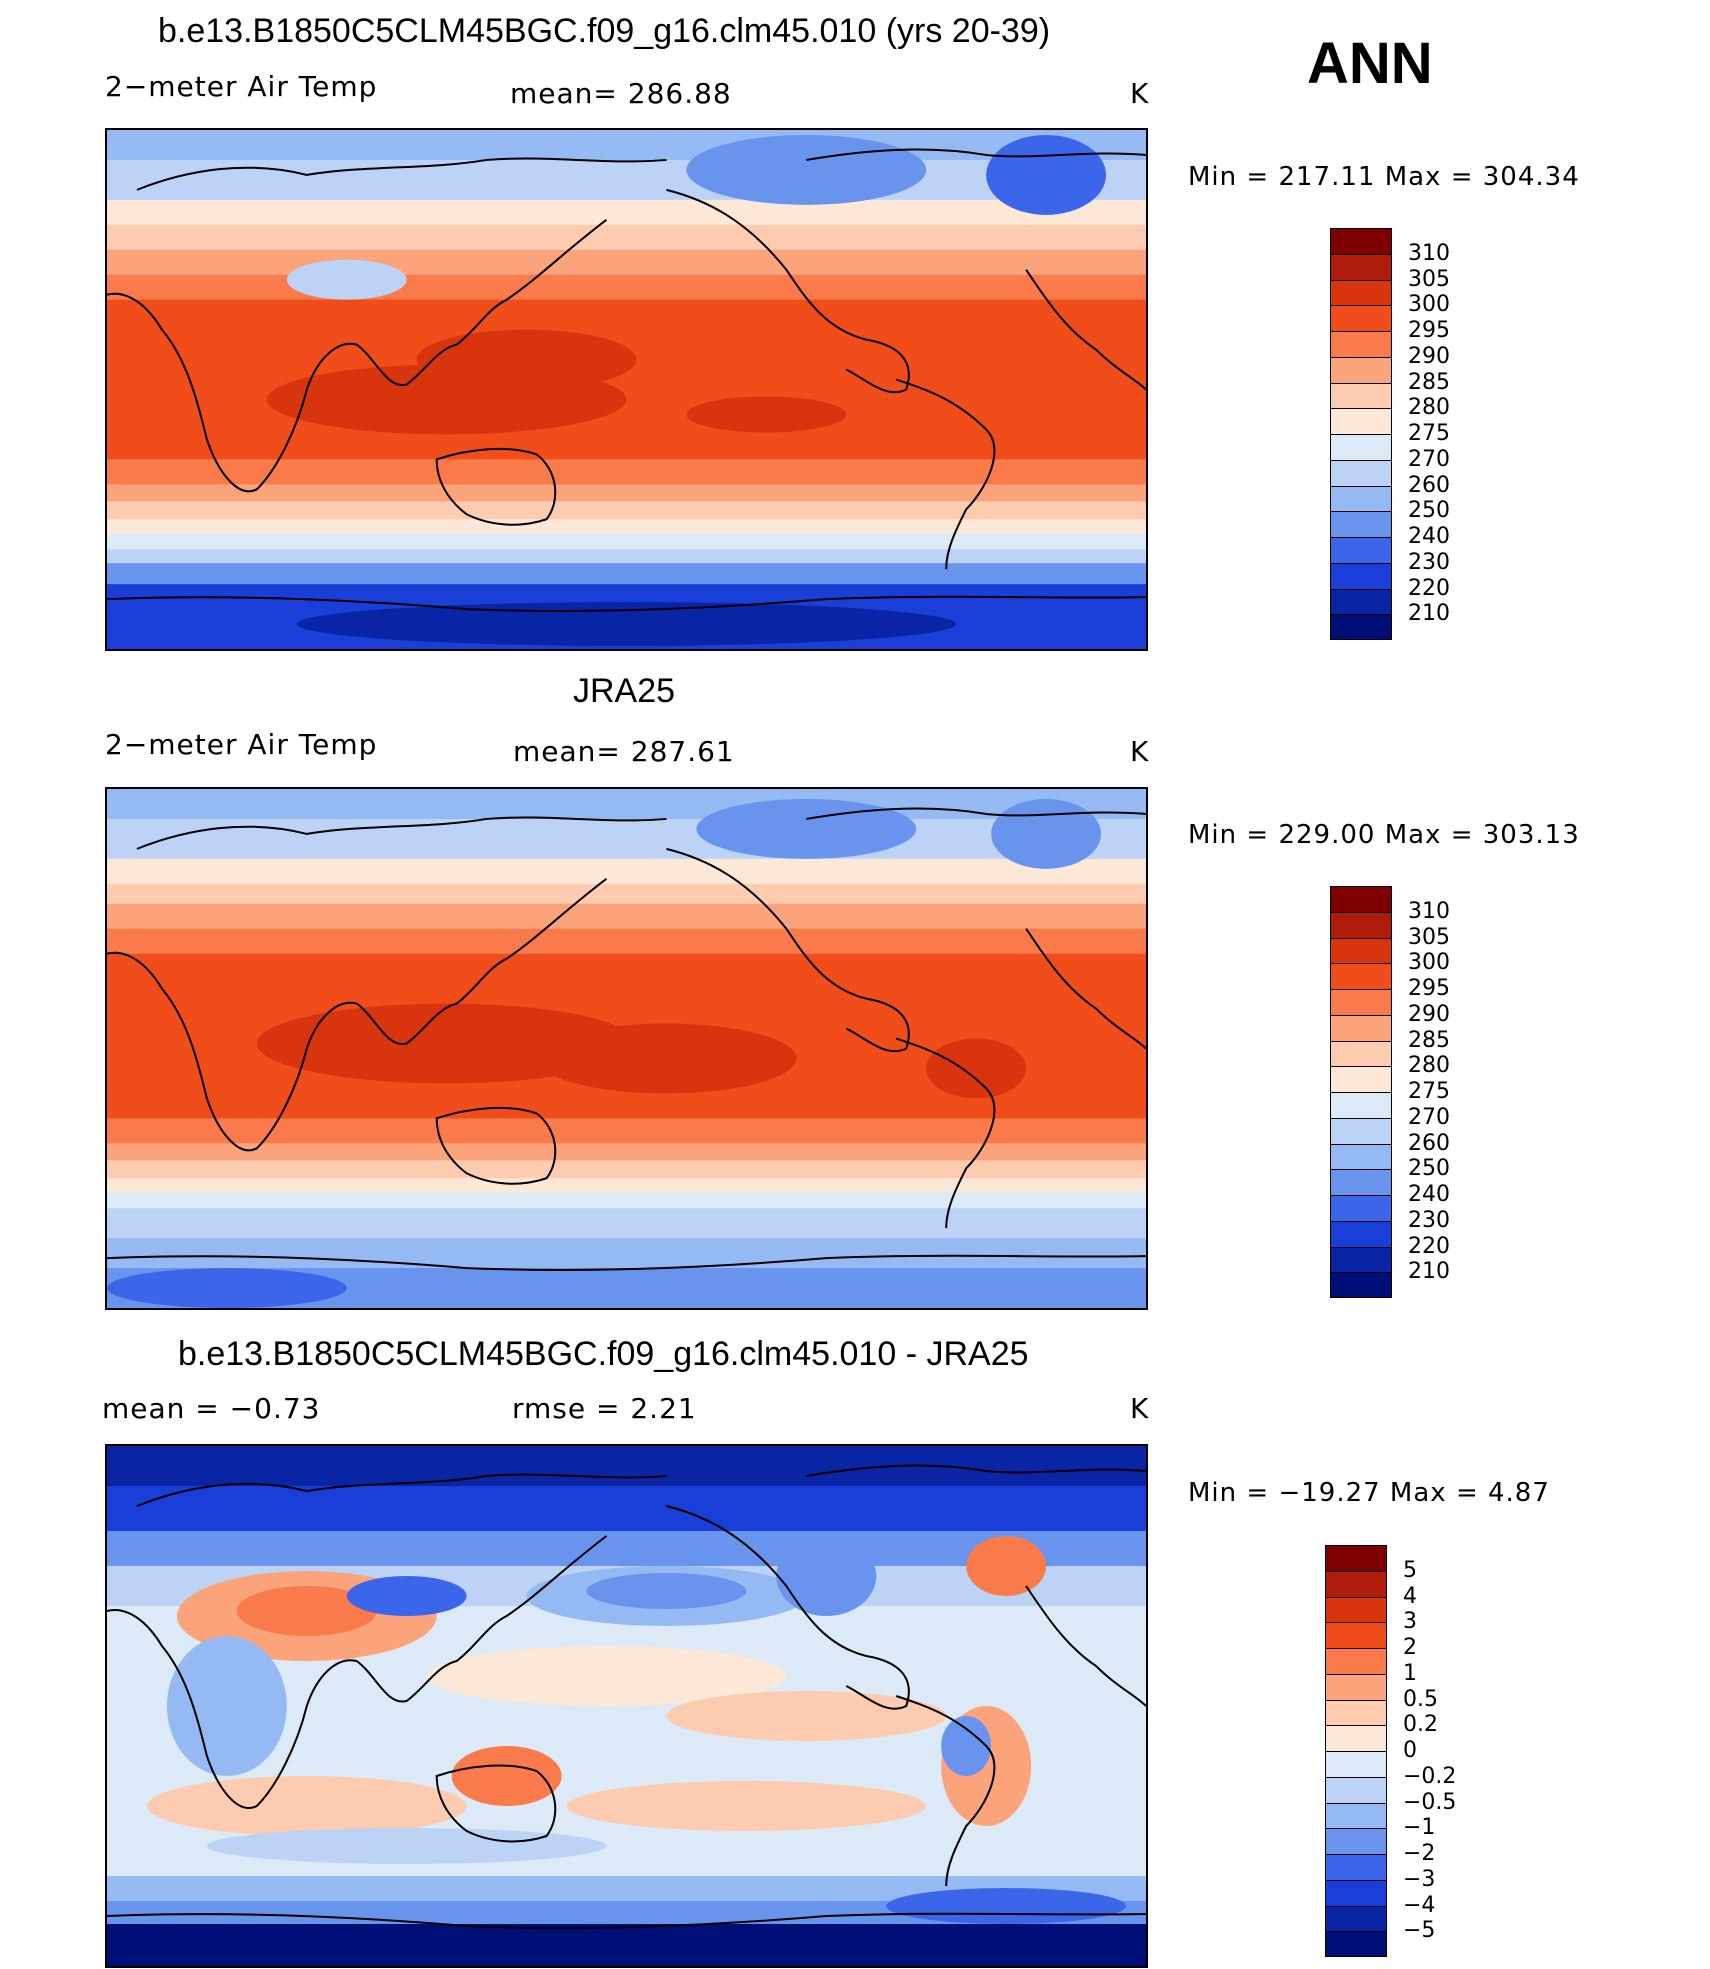 The height and width of the screenshot is (1969, 1710). I want to click on colorbar-label: 2, so click(1410, 1647).